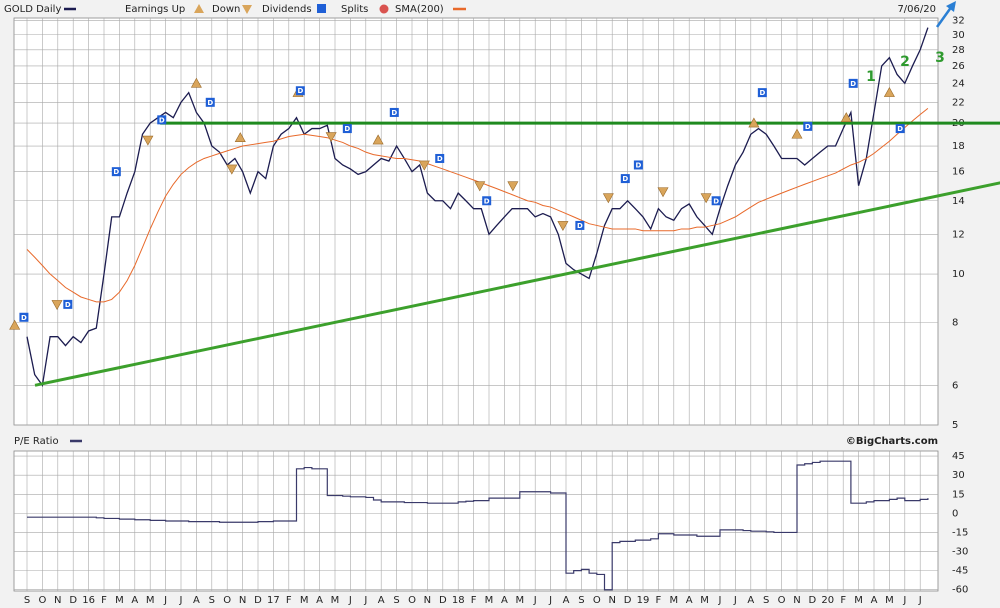  I want to click on y-tick-label: 10, so click(958, 274).